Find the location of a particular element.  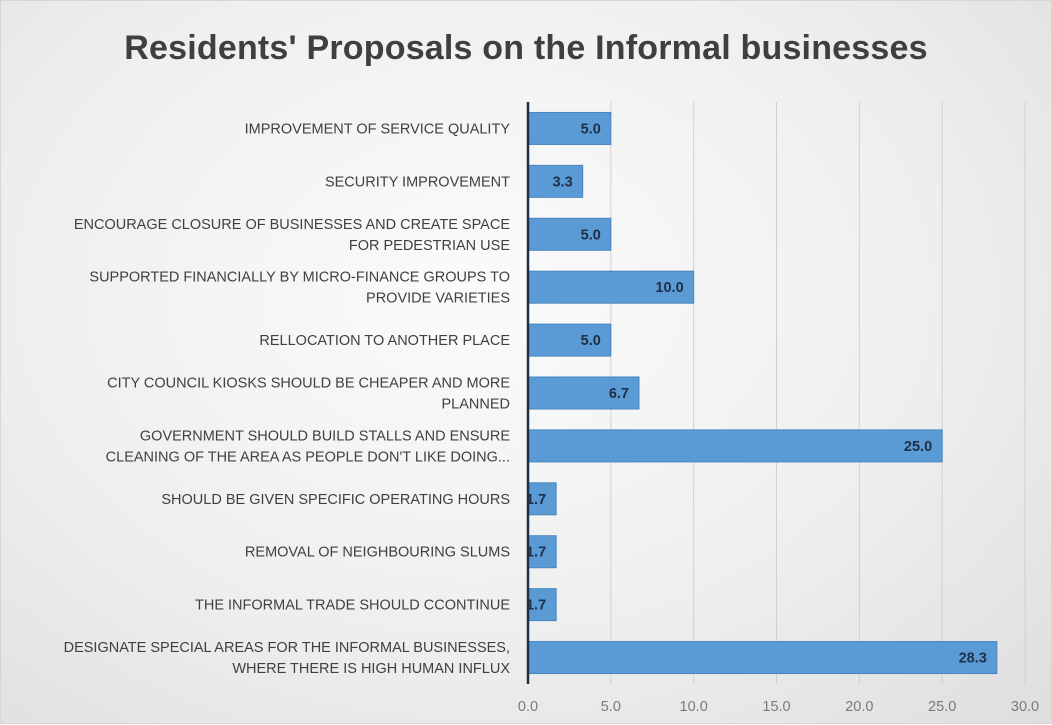

category-label: SHOULD BE GIVEN SPECIFIC OPERATING HOURS is located at coordinates (335, 500).